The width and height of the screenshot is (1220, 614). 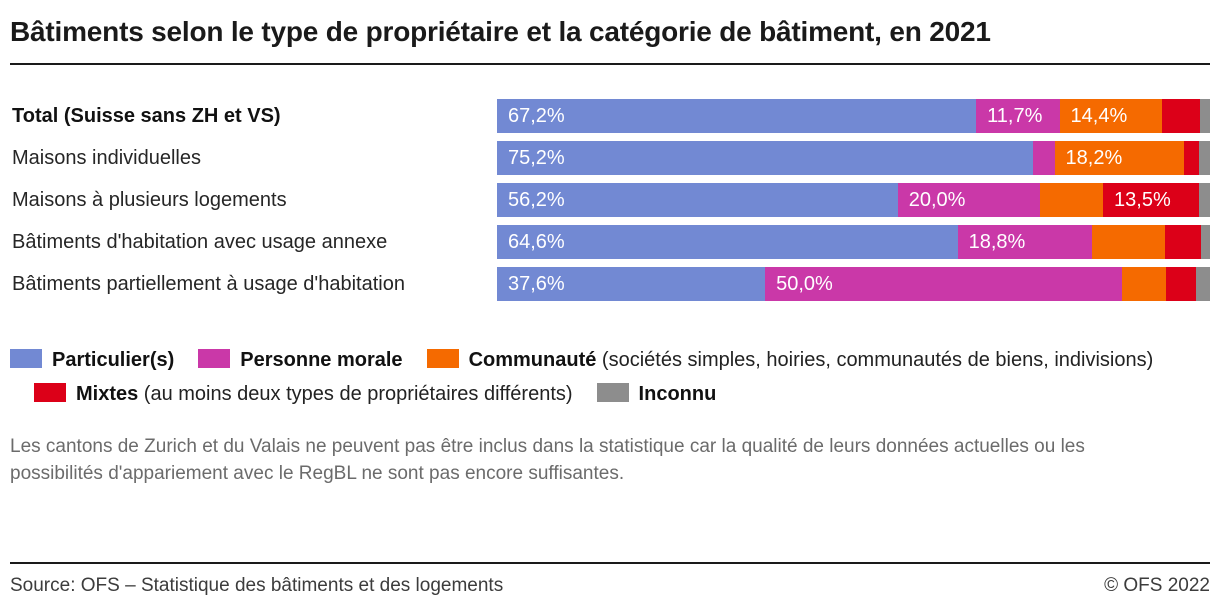 I want to click on bar-segment-communaute: 14,4%, so click(x=1111, y=116).